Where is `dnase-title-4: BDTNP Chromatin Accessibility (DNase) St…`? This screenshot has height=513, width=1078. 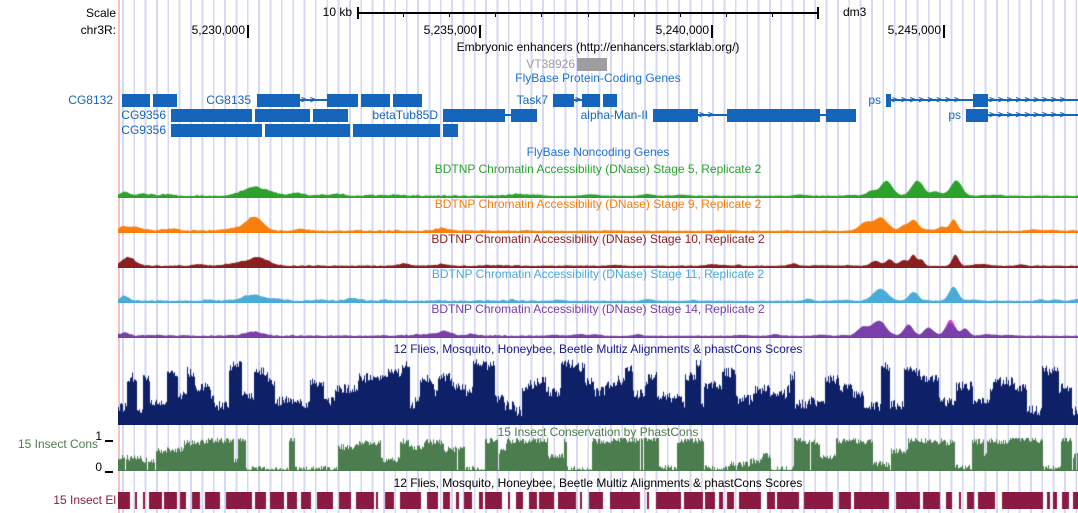
dnase-title-4: BDTNP Chromatin Accessibility (DNase) St… is located at coordinates (598, 274).